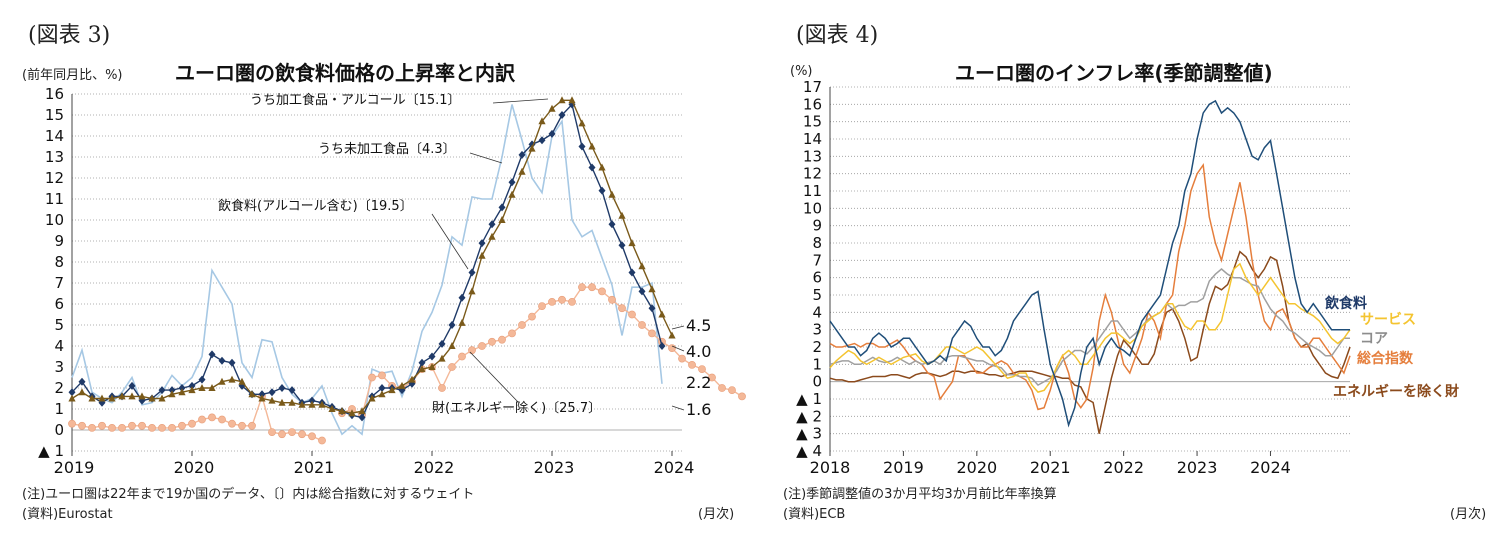 Image resolution: width=1511 pixels, height=542 pixels. I want to click on chart2-y-tick-label: ▲ 4, so click(809, 451).